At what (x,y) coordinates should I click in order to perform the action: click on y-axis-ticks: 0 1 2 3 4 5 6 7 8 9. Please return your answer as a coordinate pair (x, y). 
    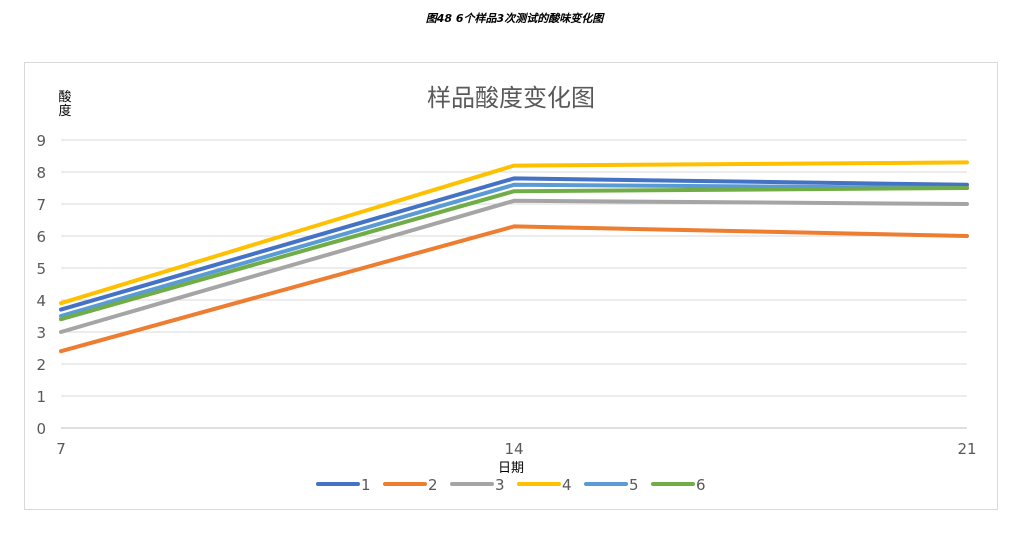
    Looking at the image, I should click on (41, 285).